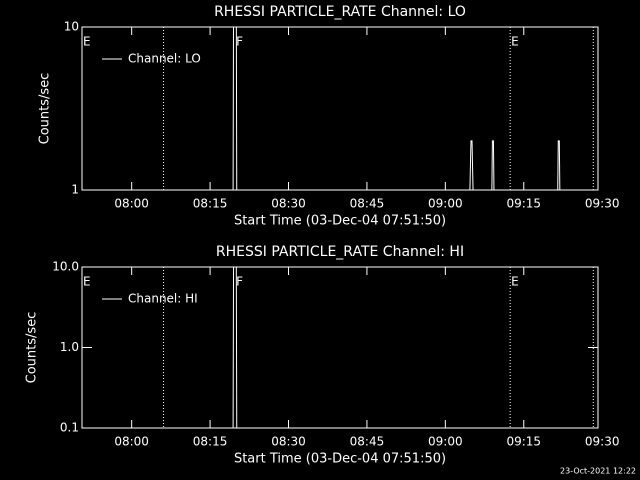  Describe the element at coordinates (71, 27) in the screenshot. I see `y-tick-label: 10` at that location.